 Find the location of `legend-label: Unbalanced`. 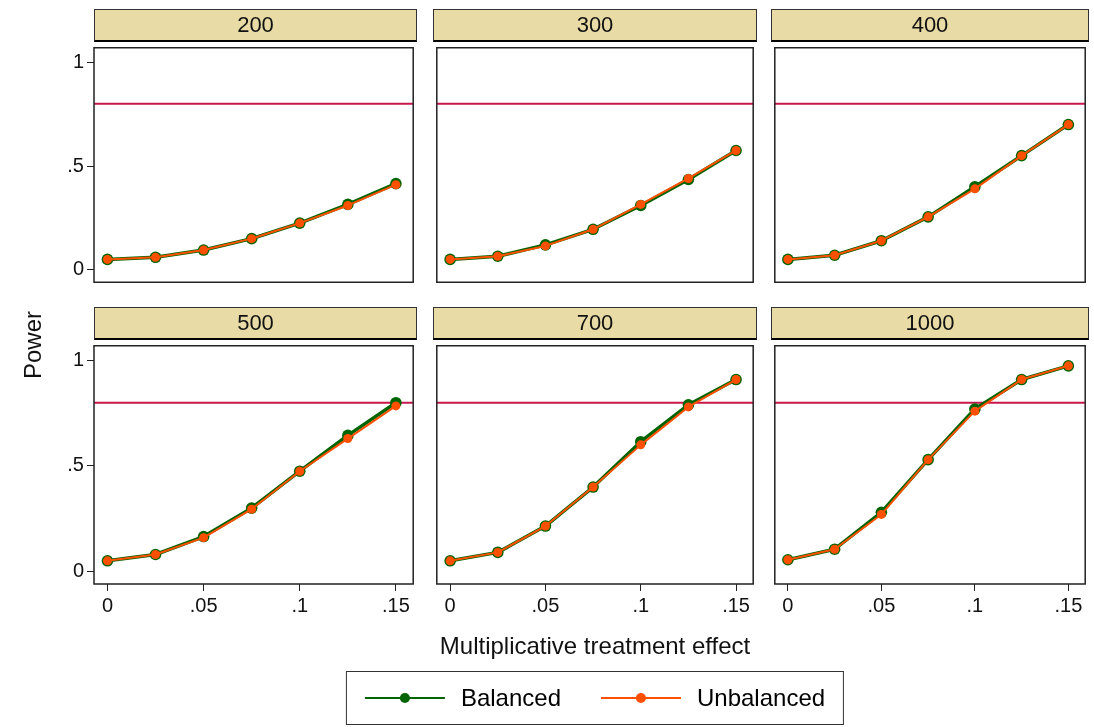

legend-label: Unbalanced is located at coordinates (761, 698).